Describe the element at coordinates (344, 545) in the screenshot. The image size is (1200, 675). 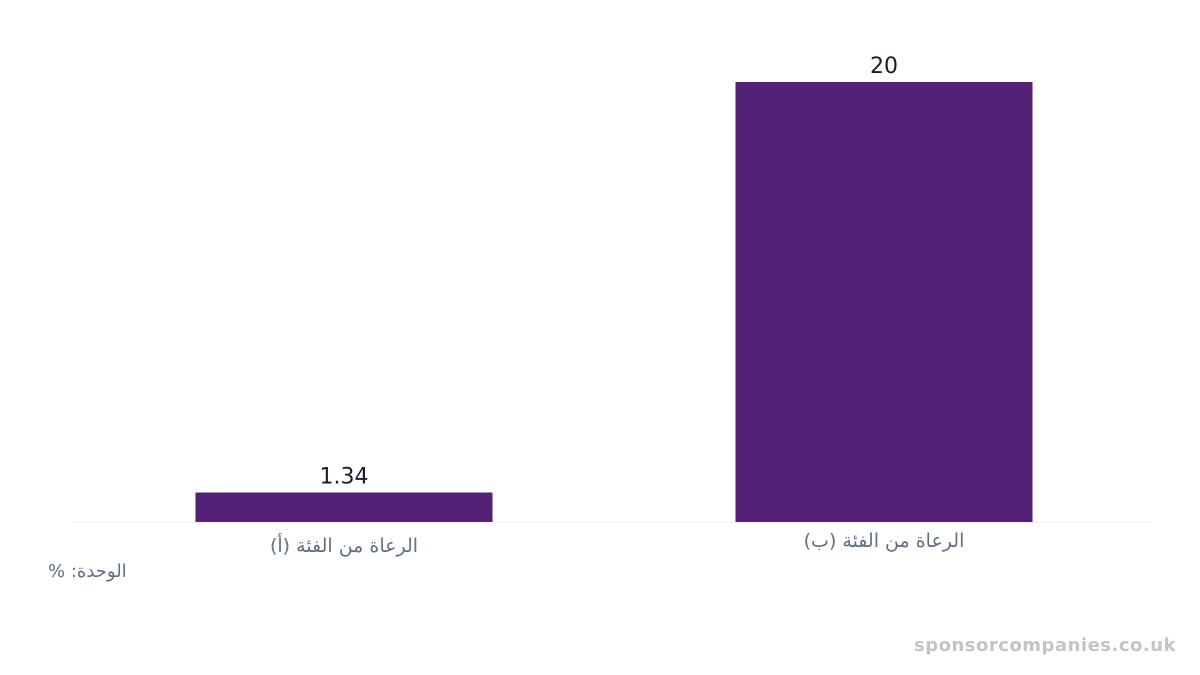
I see `category-label-0: الرعاة من الفئة (أ)` at that location.